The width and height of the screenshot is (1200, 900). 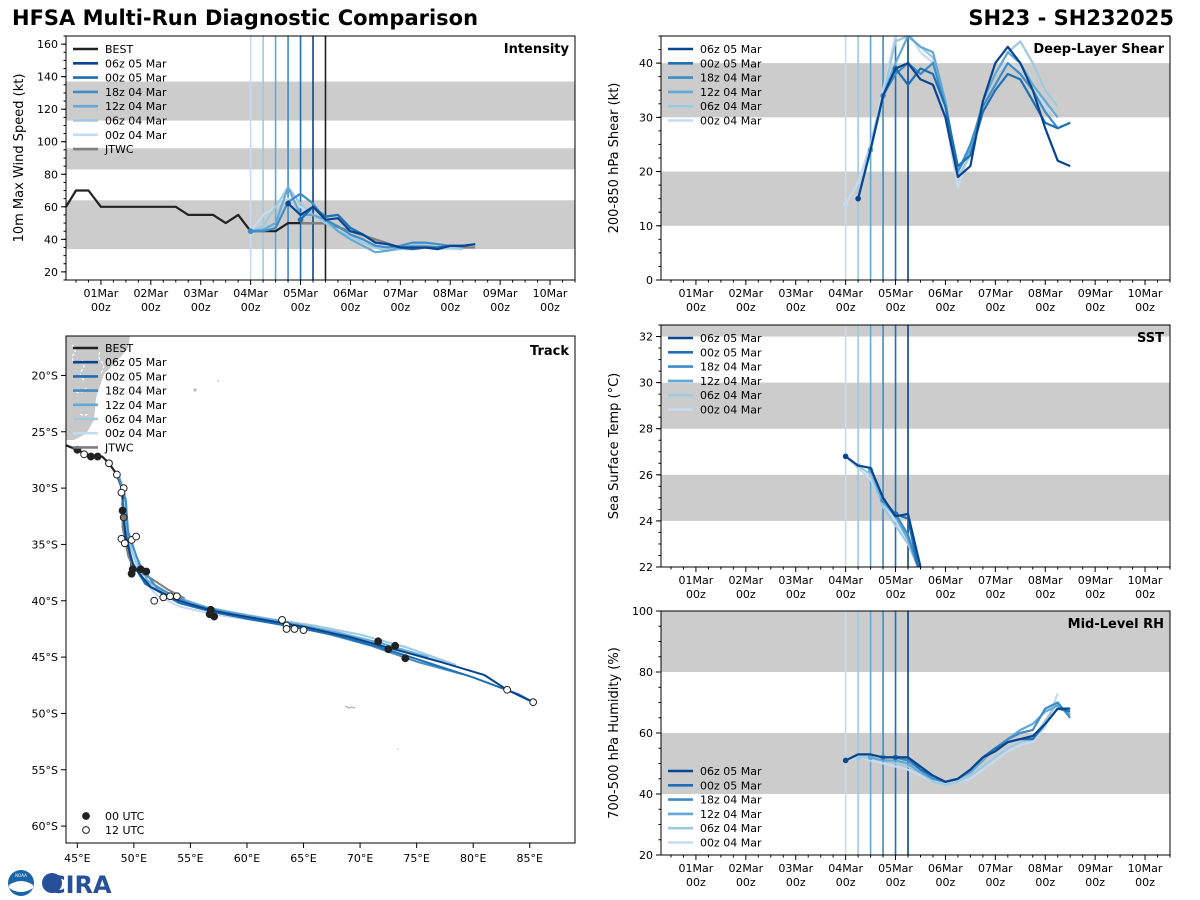 What do you see at coordinates (136, 376) in the screenshot?
I see `track-legend-label: 00z 05 Mar` at bounding box center [136, 376].